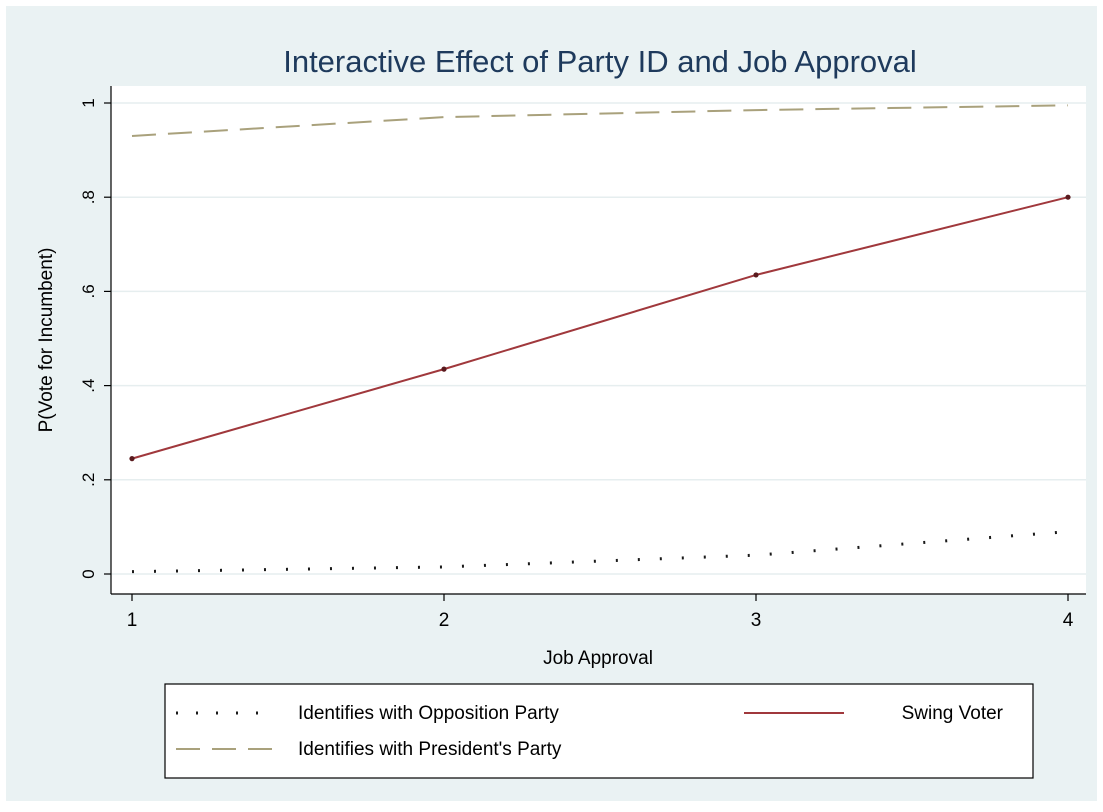  Describe the element at coordinates (1068, 620) in the screenshot. I see `x-tick-label: 4` at that location.